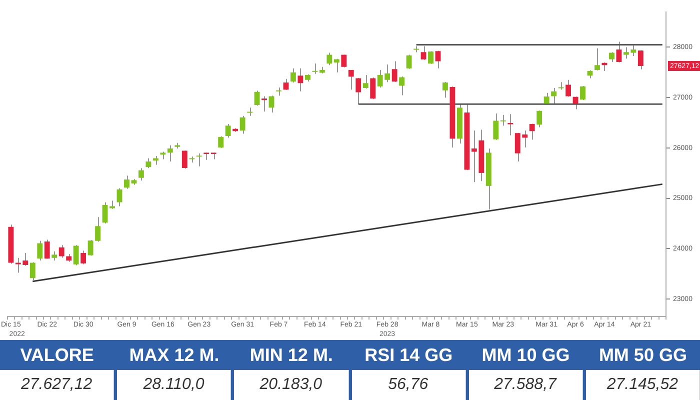 The image size is (700, 400). Describe the element at coordinates (642, 384) in the screenshot. I see `text: 27.145,52` at that location.